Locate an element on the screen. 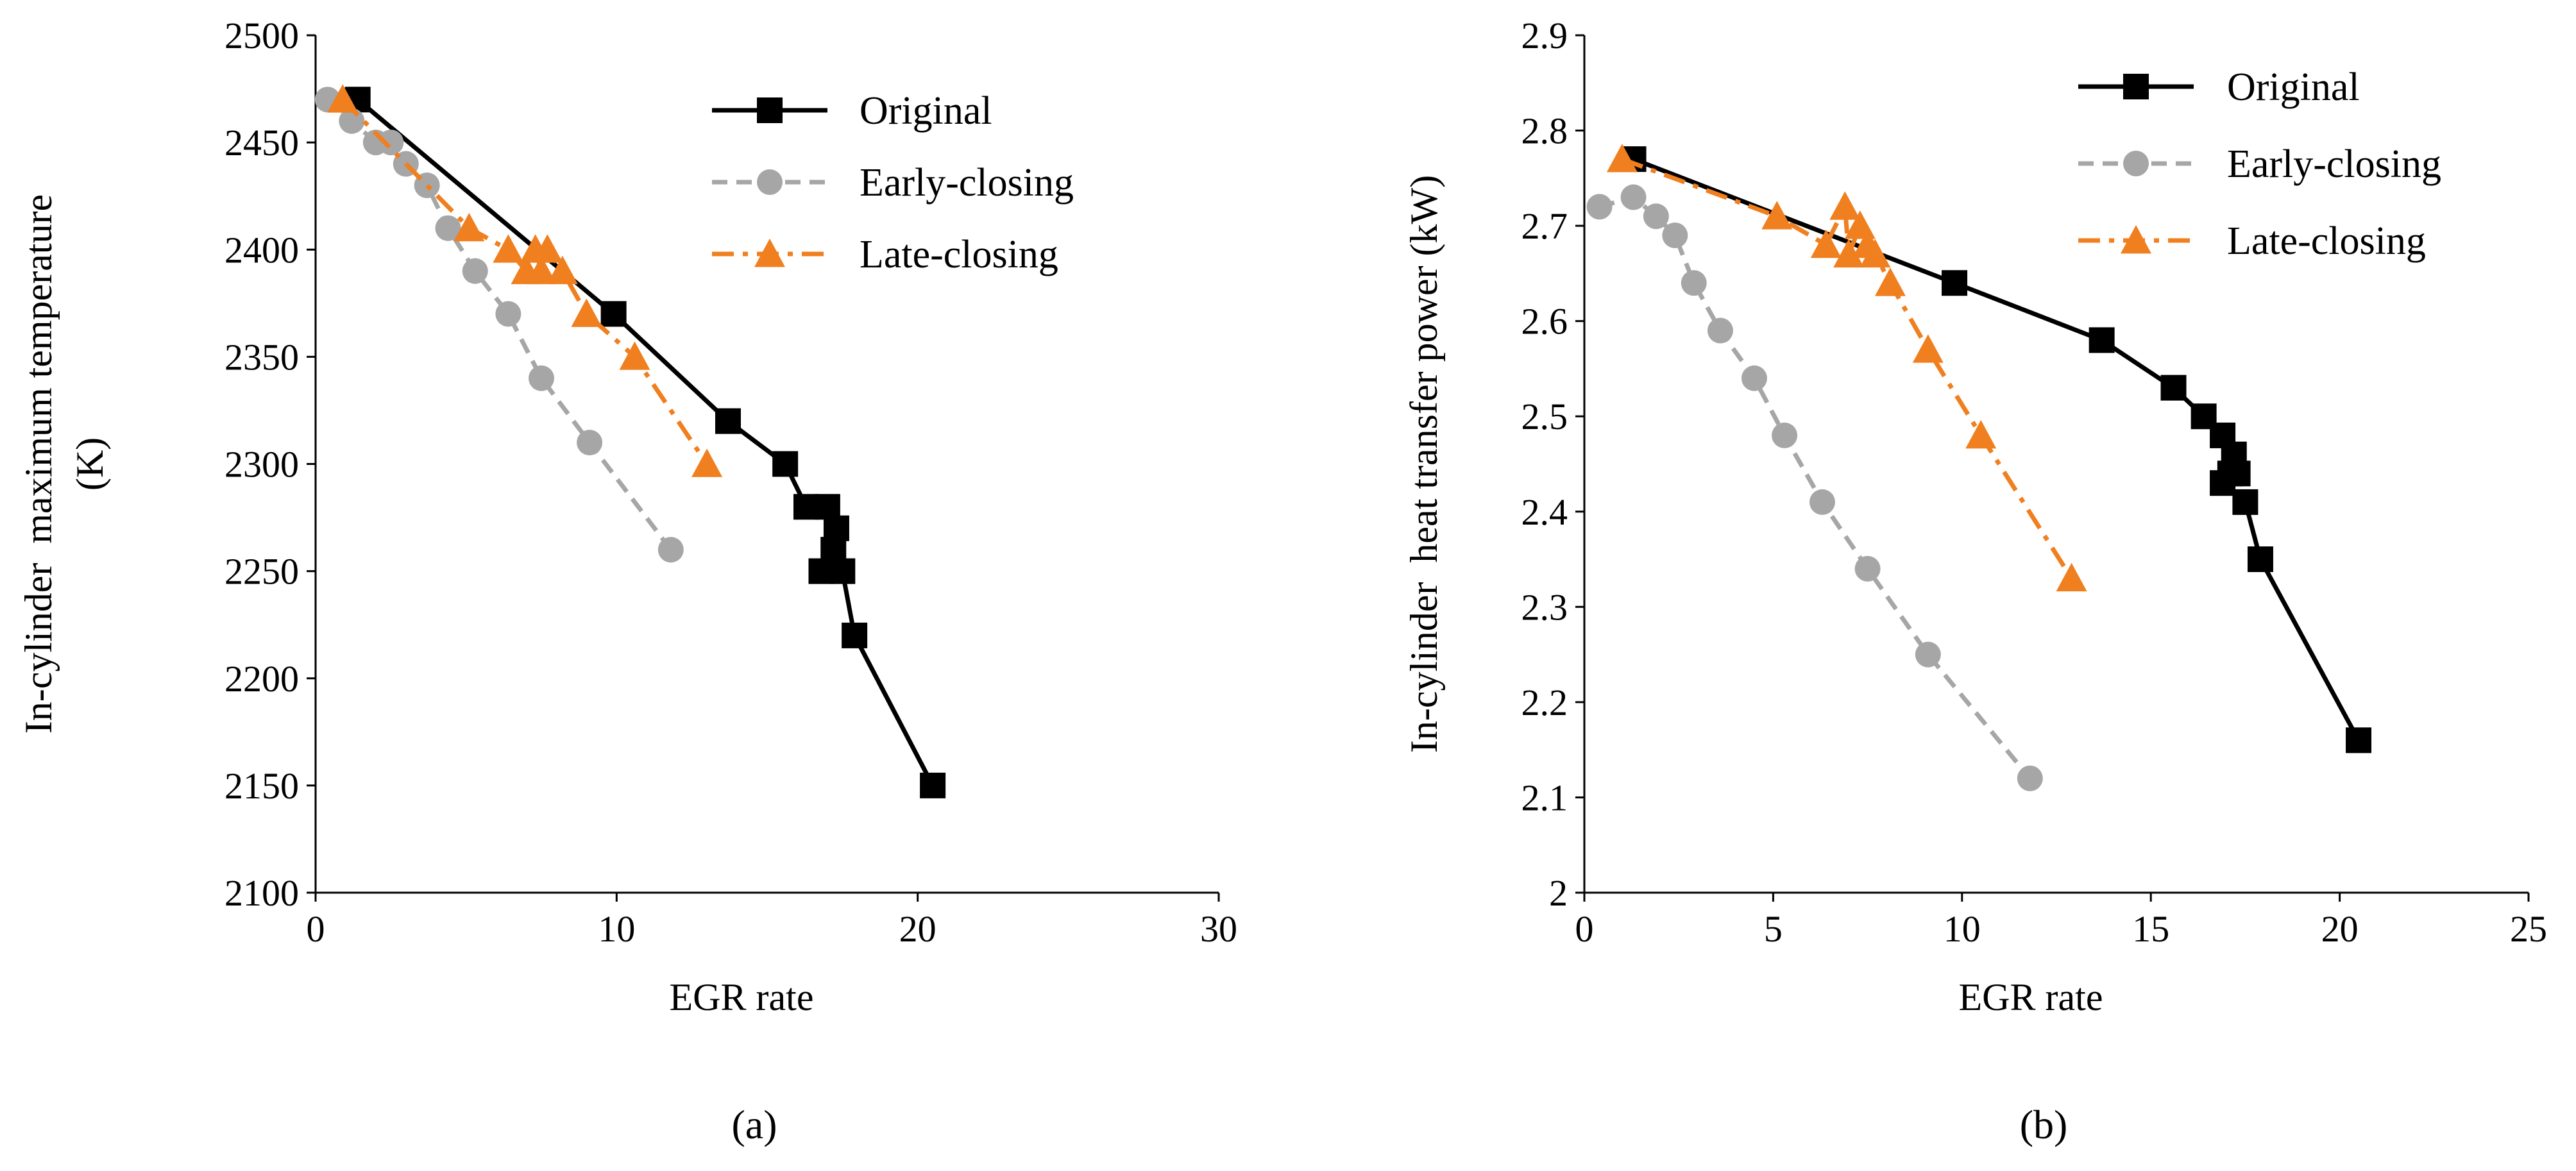  y-tick-label: 2.9 is located at coordinates (1544, 36).